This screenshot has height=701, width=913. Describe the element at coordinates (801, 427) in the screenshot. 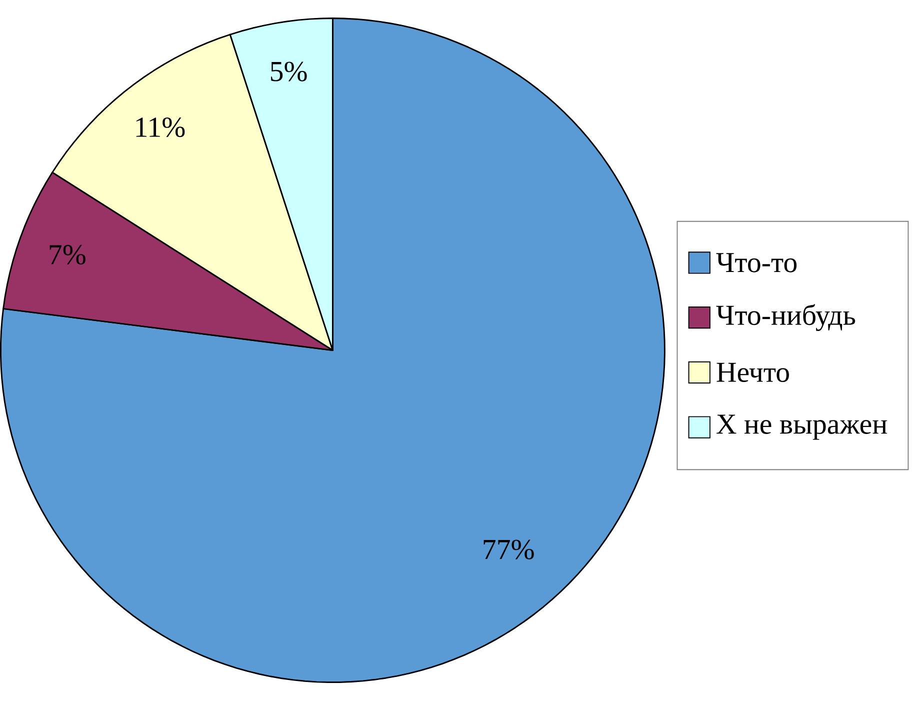

I see `legend-label: X не выражен` at that location.